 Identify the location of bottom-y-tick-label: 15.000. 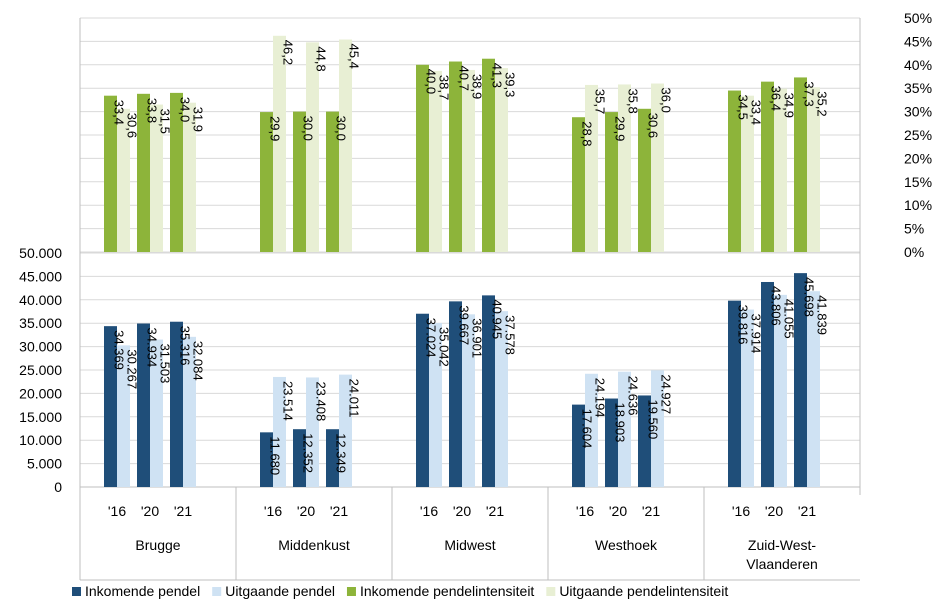
(40, 417).